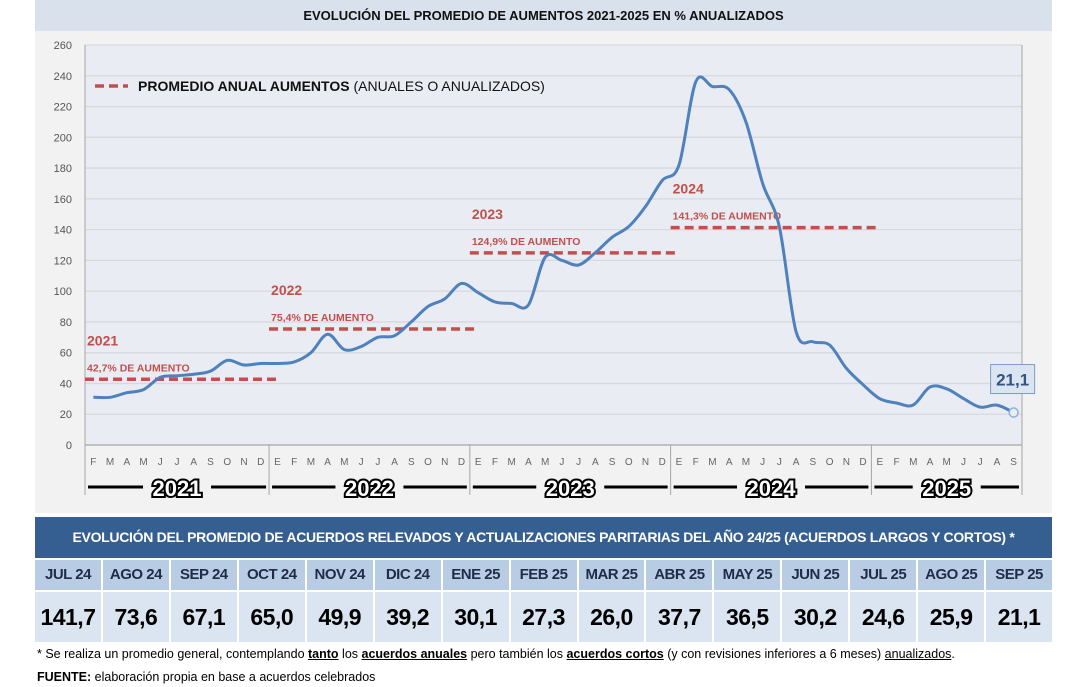  Describe the element at coordinates (407, 617) in the screenshot. I see `value-cell: 39,2` at that location.